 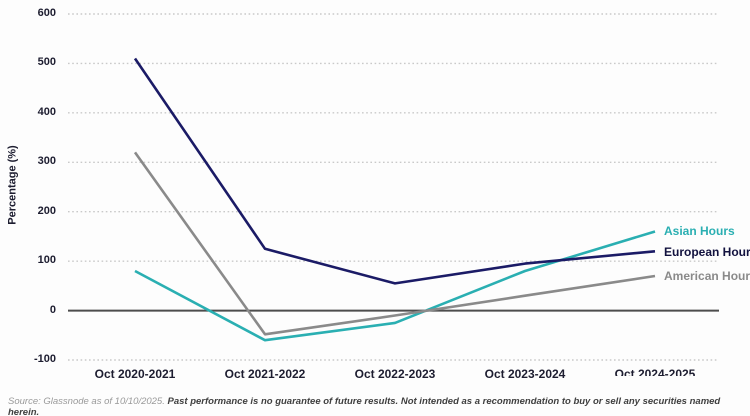 I want to click on y-tick--100: -100, so click(x=44, y=359).